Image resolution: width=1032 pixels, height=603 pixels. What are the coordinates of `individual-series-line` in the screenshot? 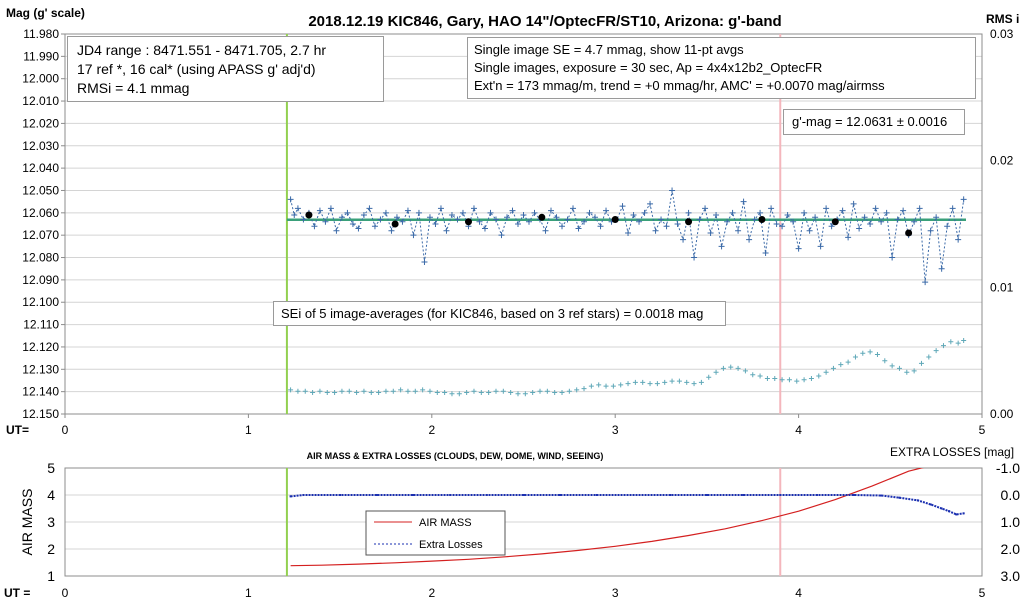 It's located at (627, 236).